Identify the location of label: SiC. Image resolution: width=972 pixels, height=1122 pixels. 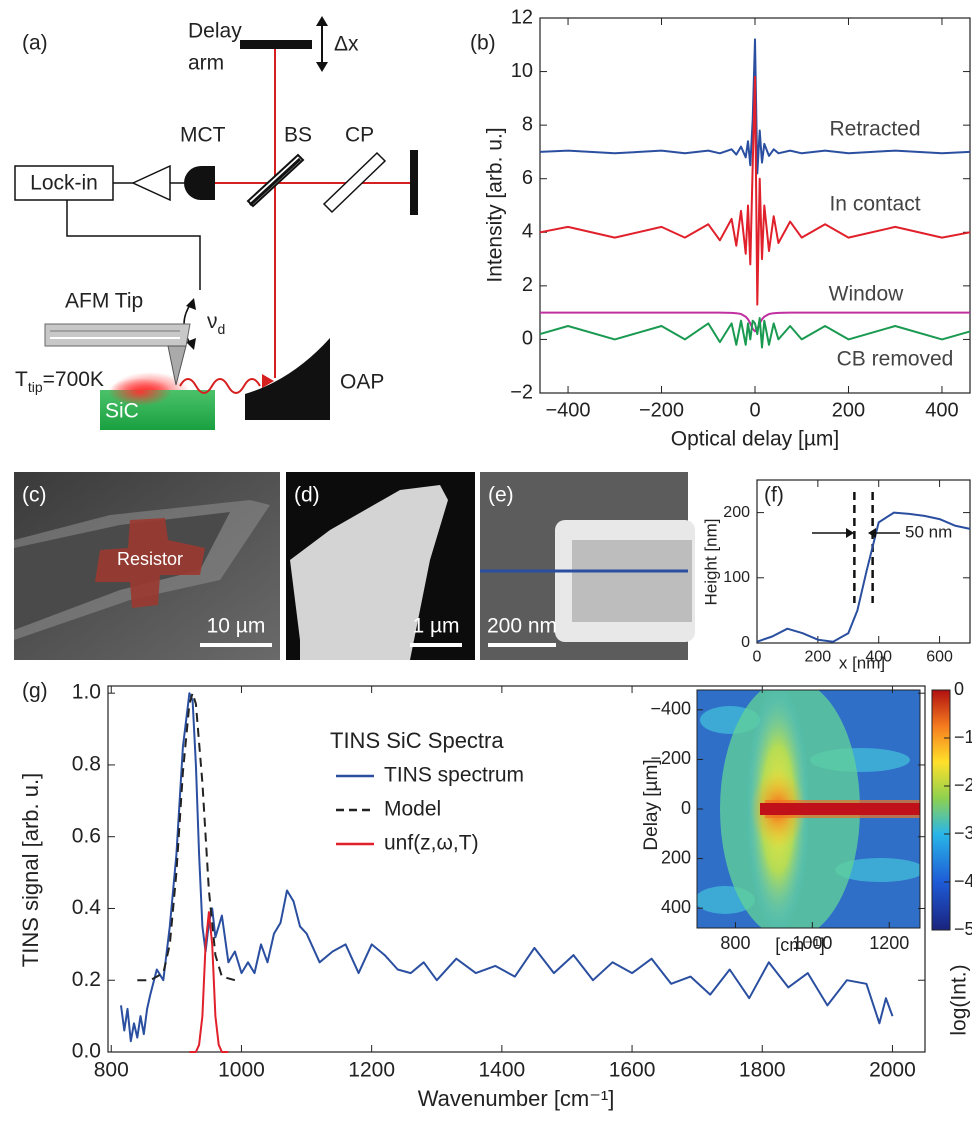
(122, 411).